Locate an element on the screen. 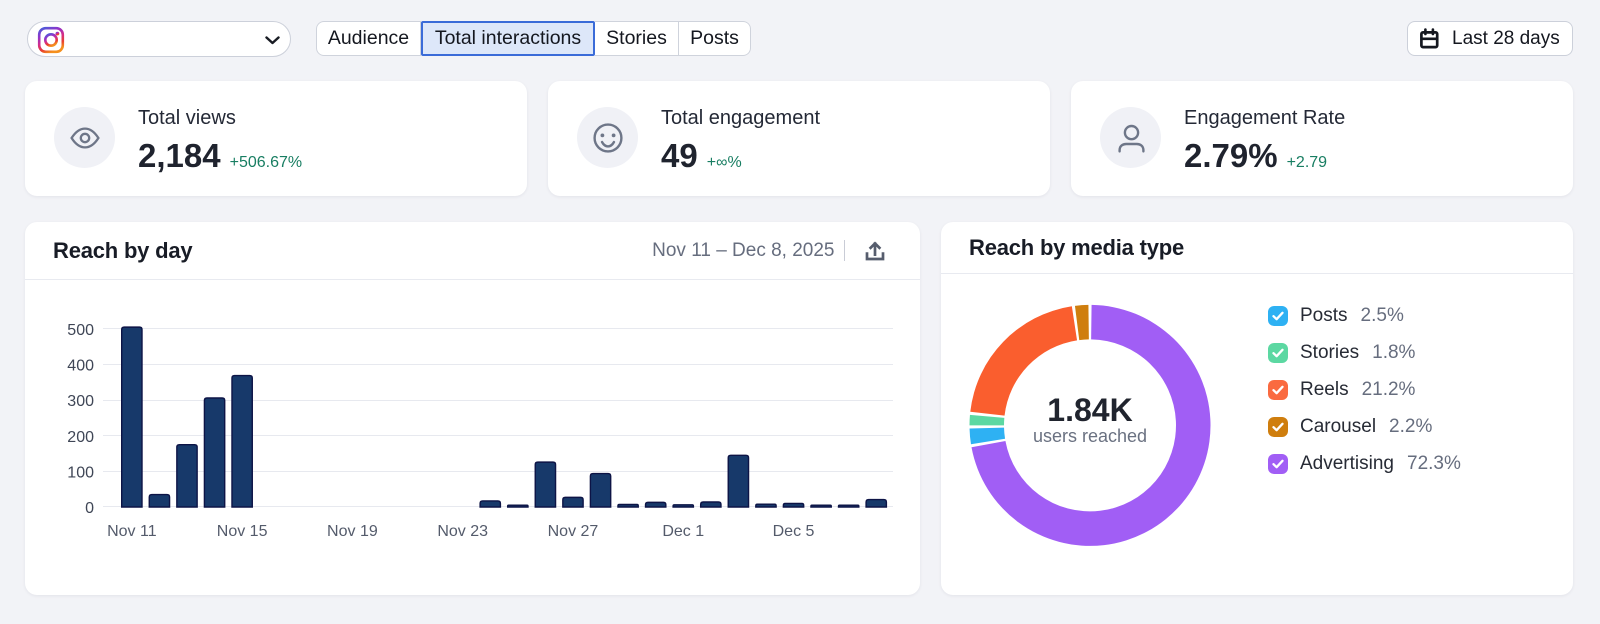 The height and width of the screenshot is (624, 1600). svg-text: Nov 11 is located at coordinates (132, 531).